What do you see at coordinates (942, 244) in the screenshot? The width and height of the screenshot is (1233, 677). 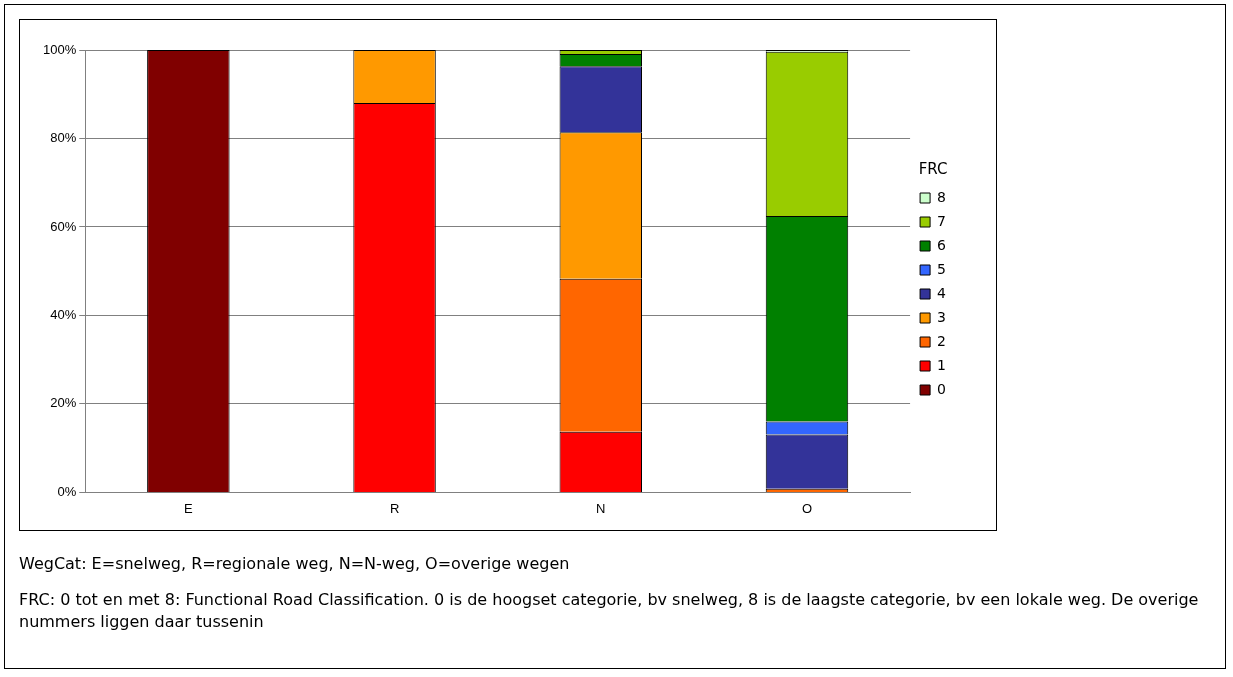 I see `legend-label: 6` at bounding box center [942, 244].